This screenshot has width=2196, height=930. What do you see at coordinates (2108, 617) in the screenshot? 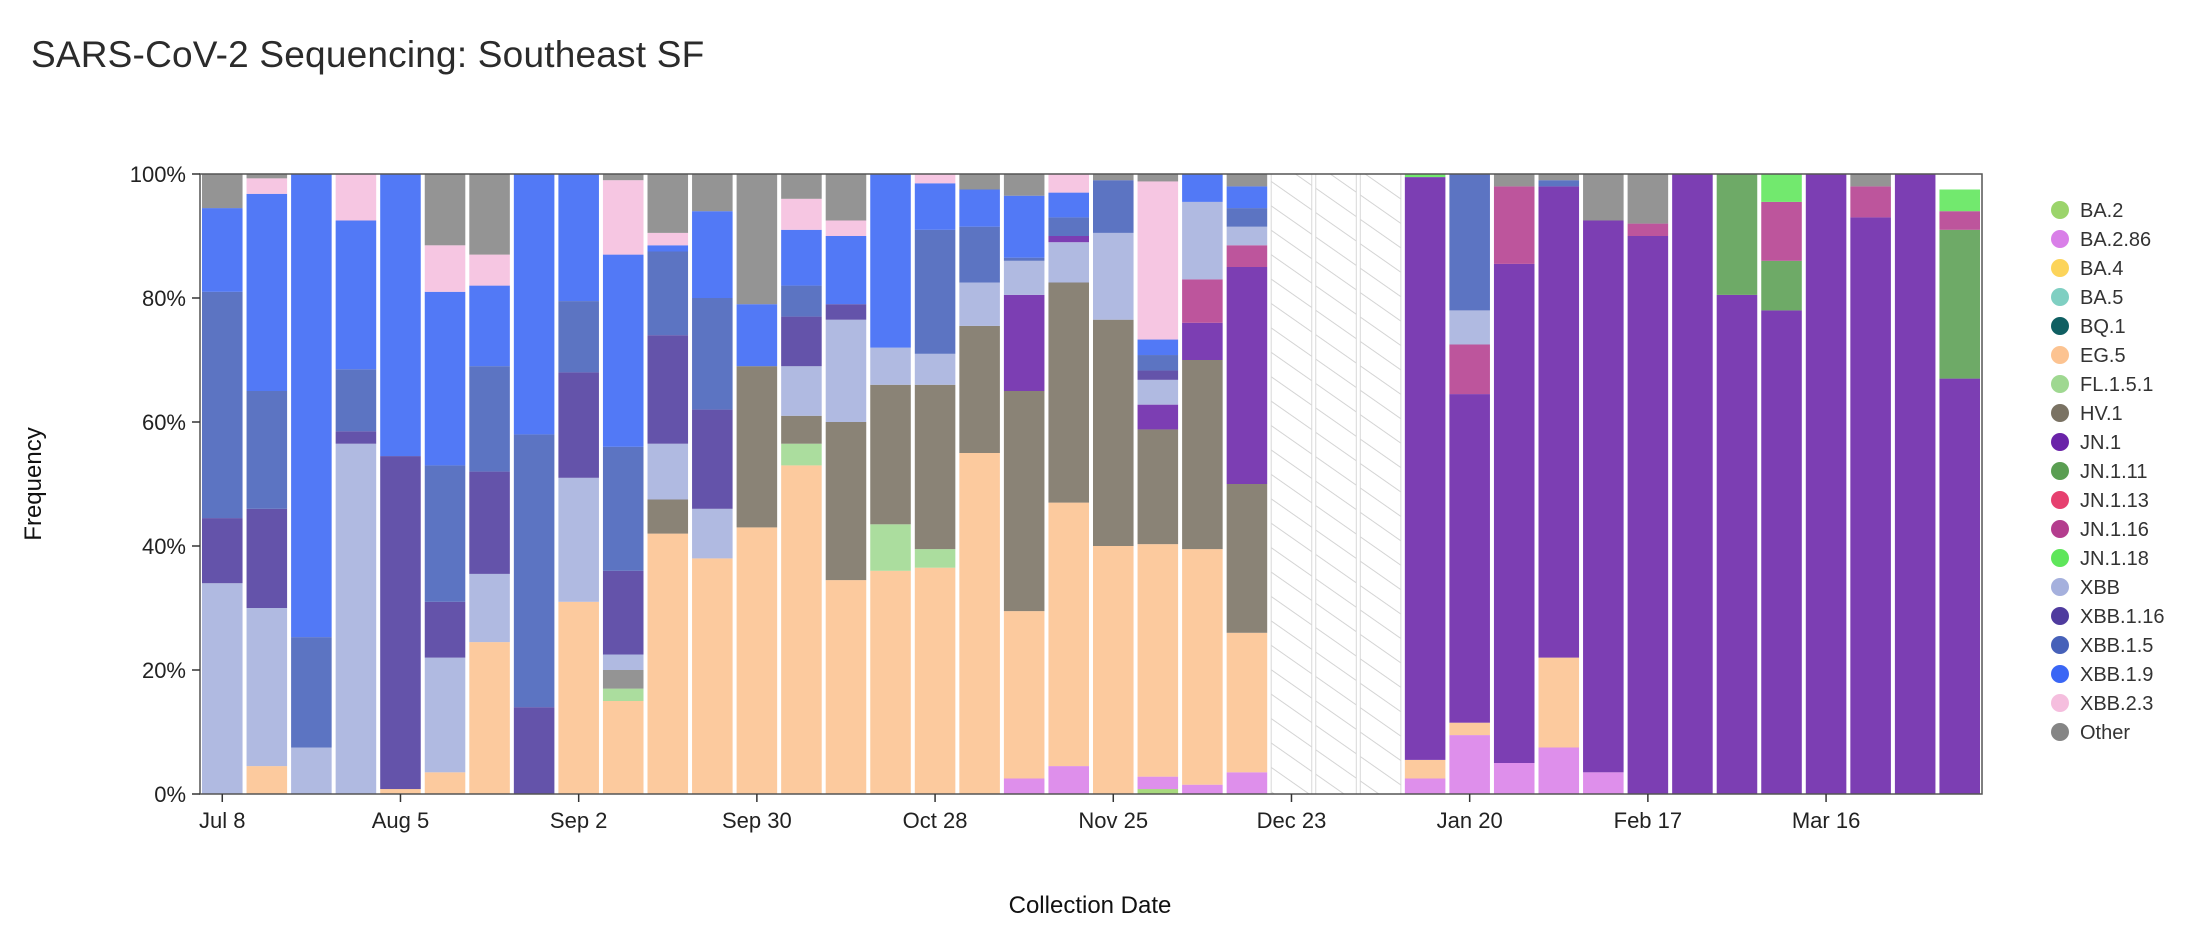
I see `legend-item: XBB.1.16` at bounding box center [2108, 617].